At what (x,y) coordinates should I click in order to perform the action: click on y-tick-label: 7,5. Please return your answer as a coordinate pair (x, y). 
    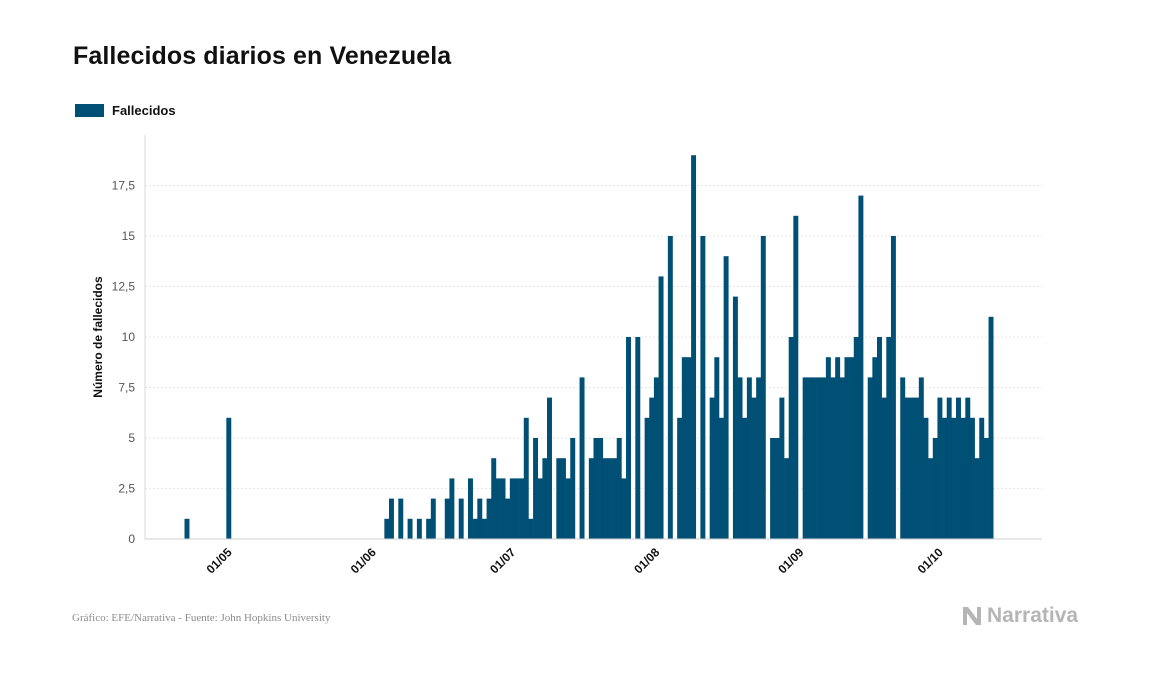
    Looking at the image, I should click on (126, 388).